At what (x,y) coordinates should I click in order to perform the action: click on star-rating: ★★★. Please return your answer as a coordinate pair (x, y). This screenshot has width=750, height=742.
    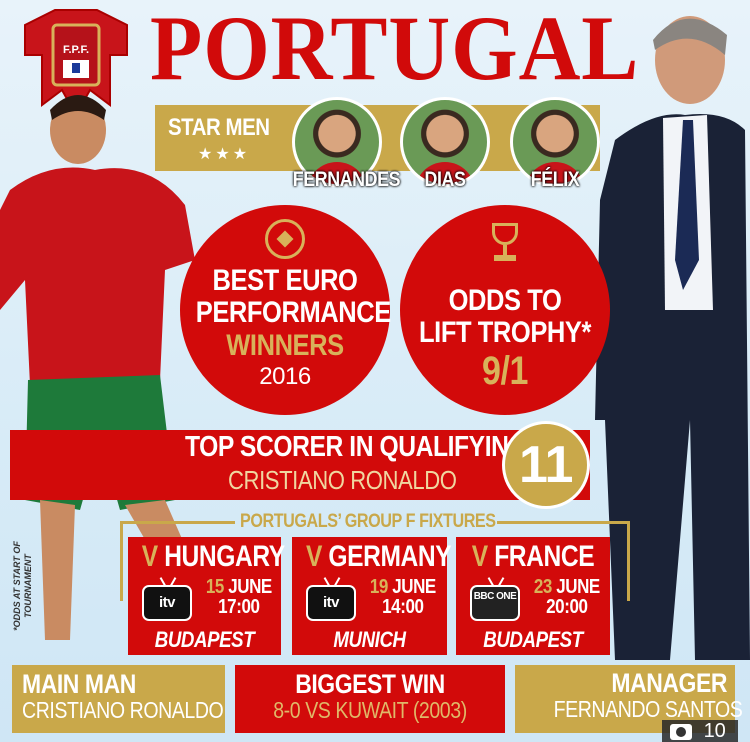
    Looking at the image, I should click on (224, 154).